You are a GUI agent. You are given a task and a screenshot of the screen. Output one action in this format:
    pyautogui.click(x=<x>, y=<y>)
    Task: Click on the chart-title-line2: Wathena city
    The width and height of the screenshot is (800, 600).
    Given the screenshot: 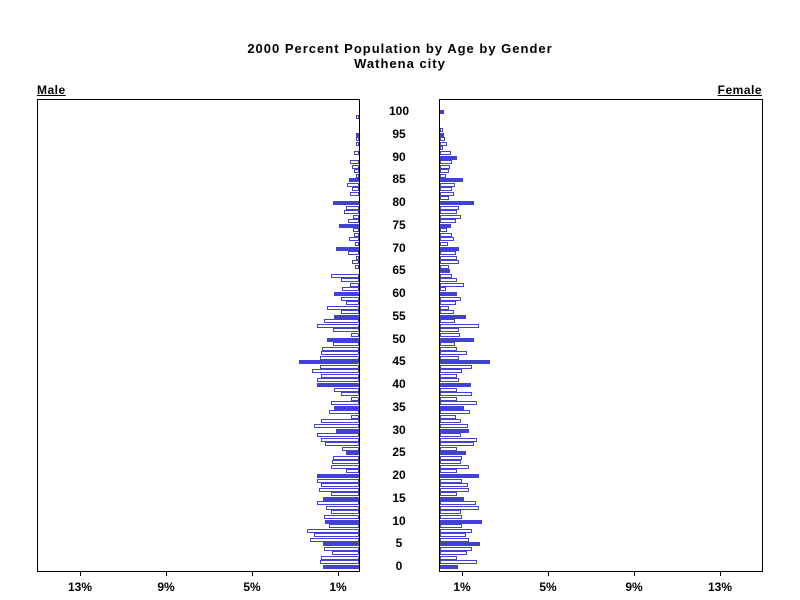 What is the action you would take?
    pyautogui.click(x=400, y=63)
    